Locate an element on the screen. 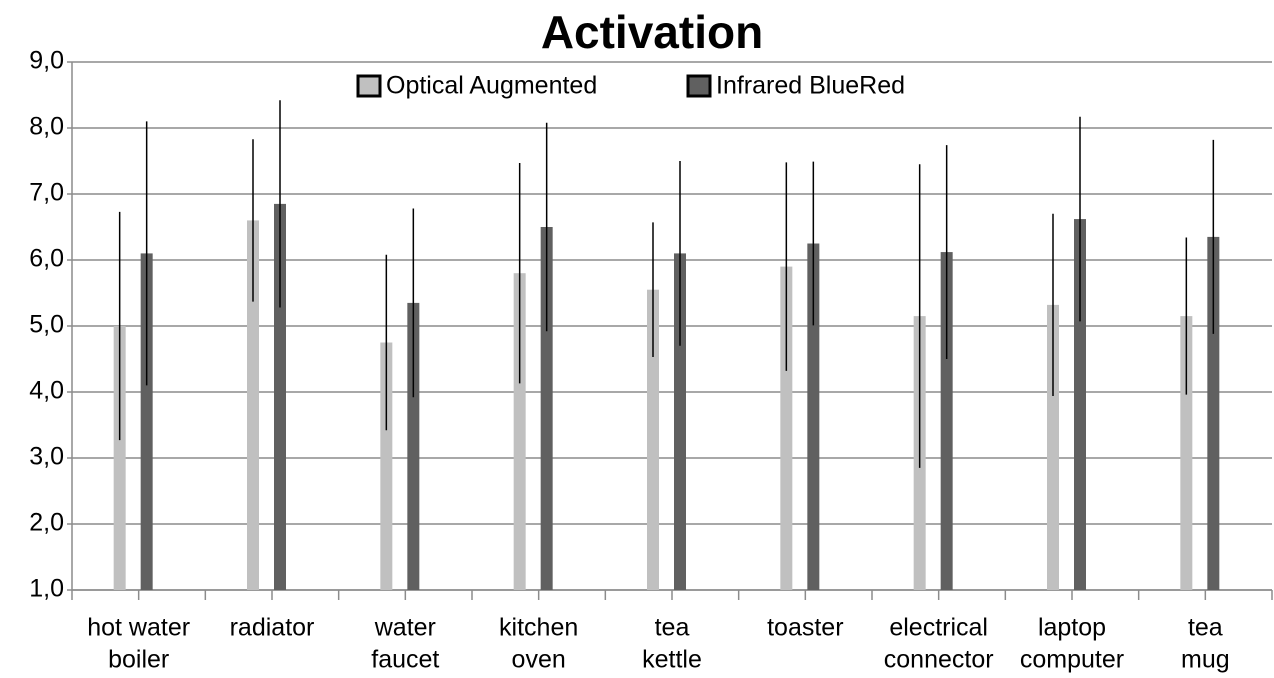 The image size is (1274, 678). x-tick-label: hot water is located at coordinates (138, 628).